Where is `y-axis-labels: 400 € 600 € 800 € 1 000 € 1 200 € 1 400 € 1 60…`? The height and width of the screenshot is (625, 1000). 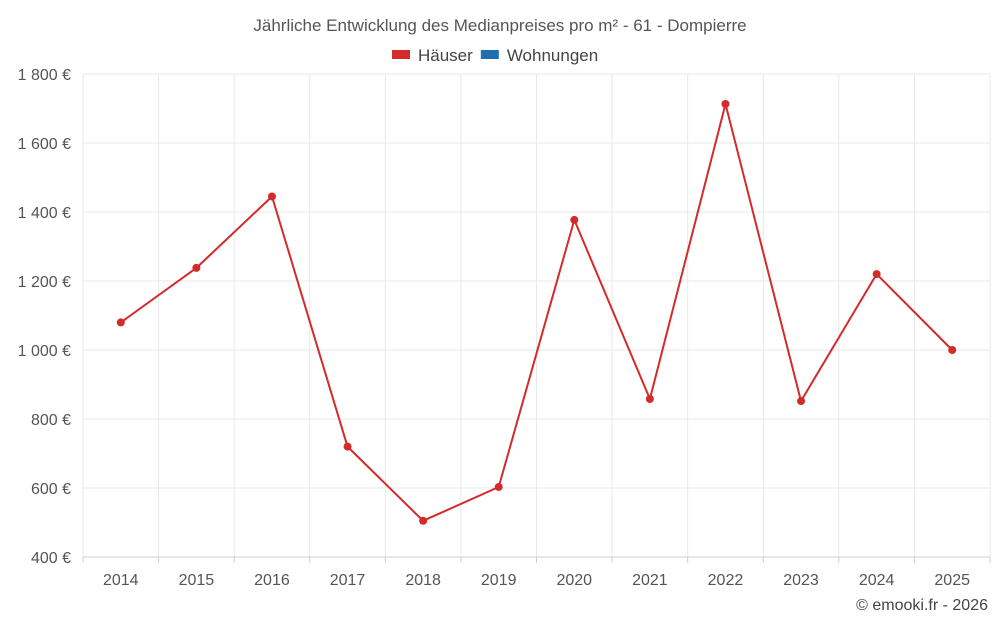 y-axis-labels: 400 € 600 € 800 € 1 000 € 1 200 € 1 400 € 1 60… is located at coordinates (44, 317).